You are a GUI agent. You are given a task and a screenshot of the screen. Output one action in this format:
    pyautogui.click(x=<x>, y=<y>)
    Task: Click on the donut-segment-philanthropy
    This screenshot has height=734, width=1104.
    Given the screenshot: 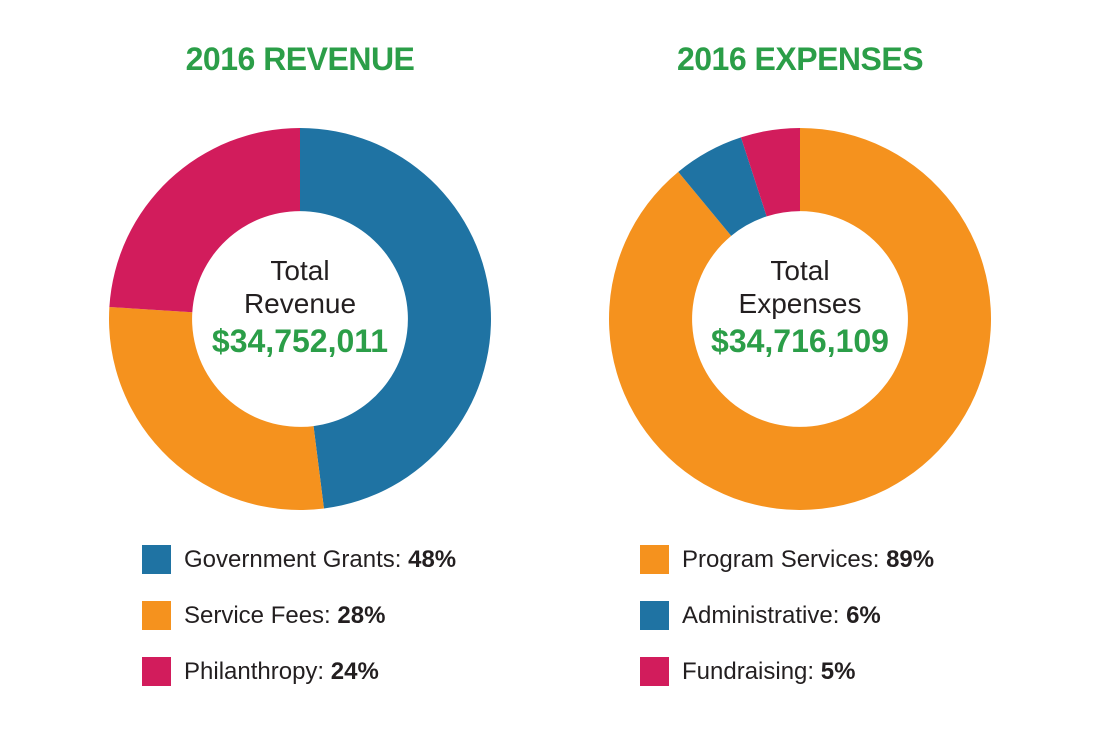 What is the action you would take?
    pyautogui.click(x=204, y=220)
    